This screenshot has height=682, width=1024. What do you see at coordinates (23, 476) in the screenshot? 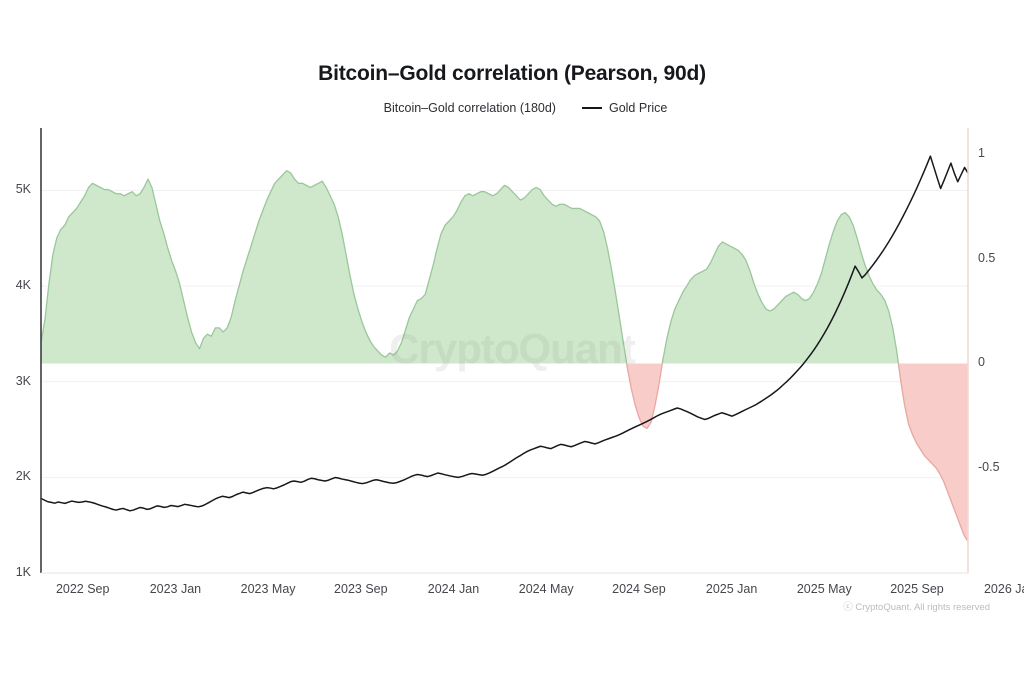
I see `y-axis-left-tick: 2K` at bounding box center [23, 476].